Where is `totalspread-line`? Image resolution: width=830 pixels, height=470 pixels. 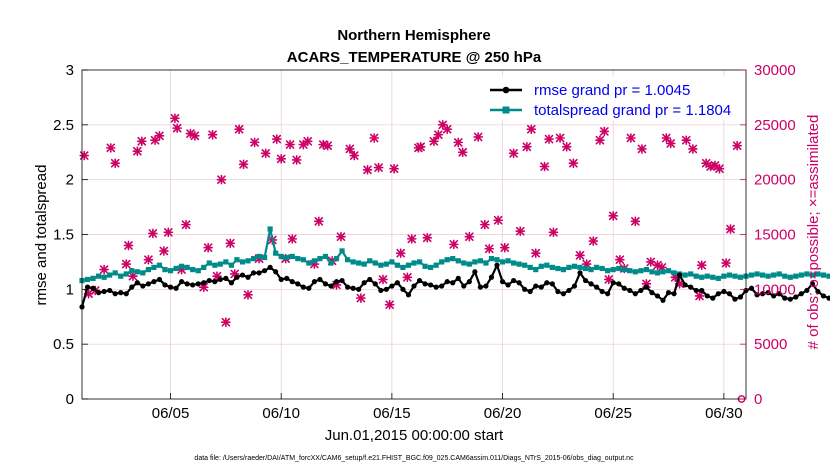
totalspread-line is located at coordinates (455, 254).